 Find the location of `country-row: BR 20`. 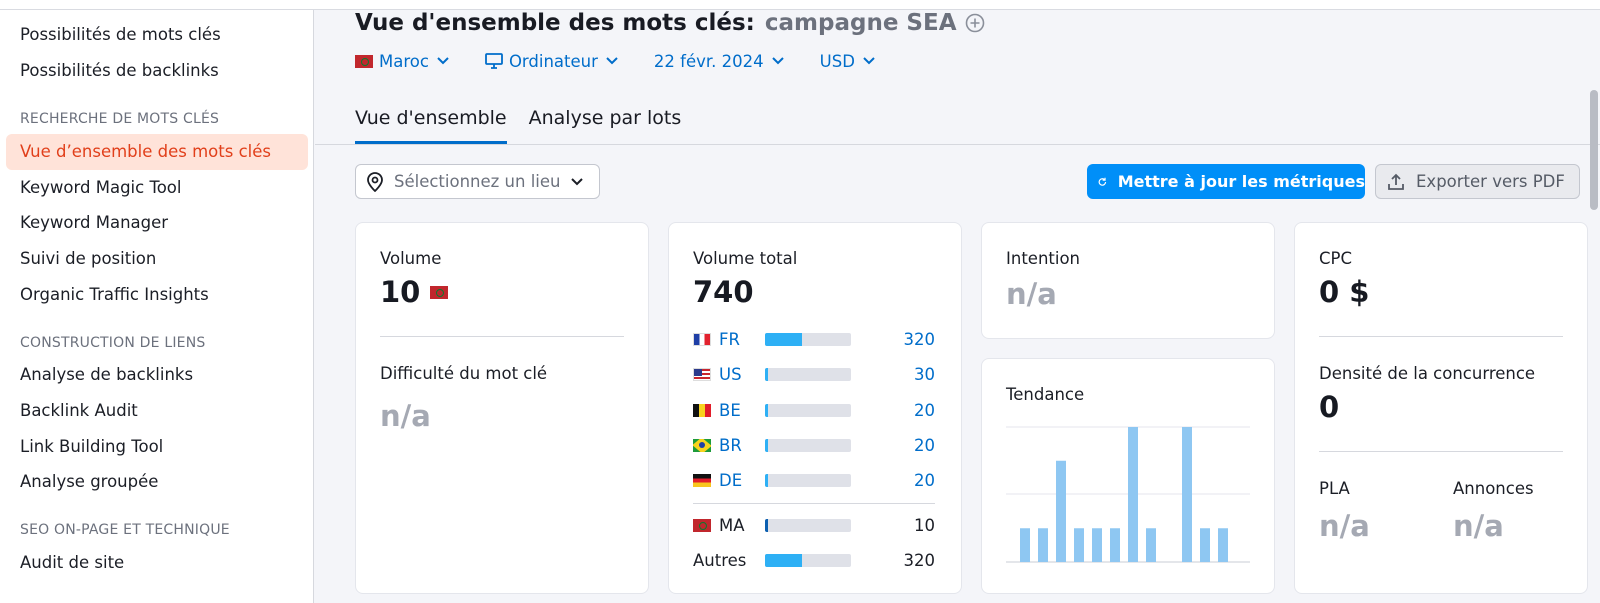

country-row: BR 20 is located at coordinates (814, 445).